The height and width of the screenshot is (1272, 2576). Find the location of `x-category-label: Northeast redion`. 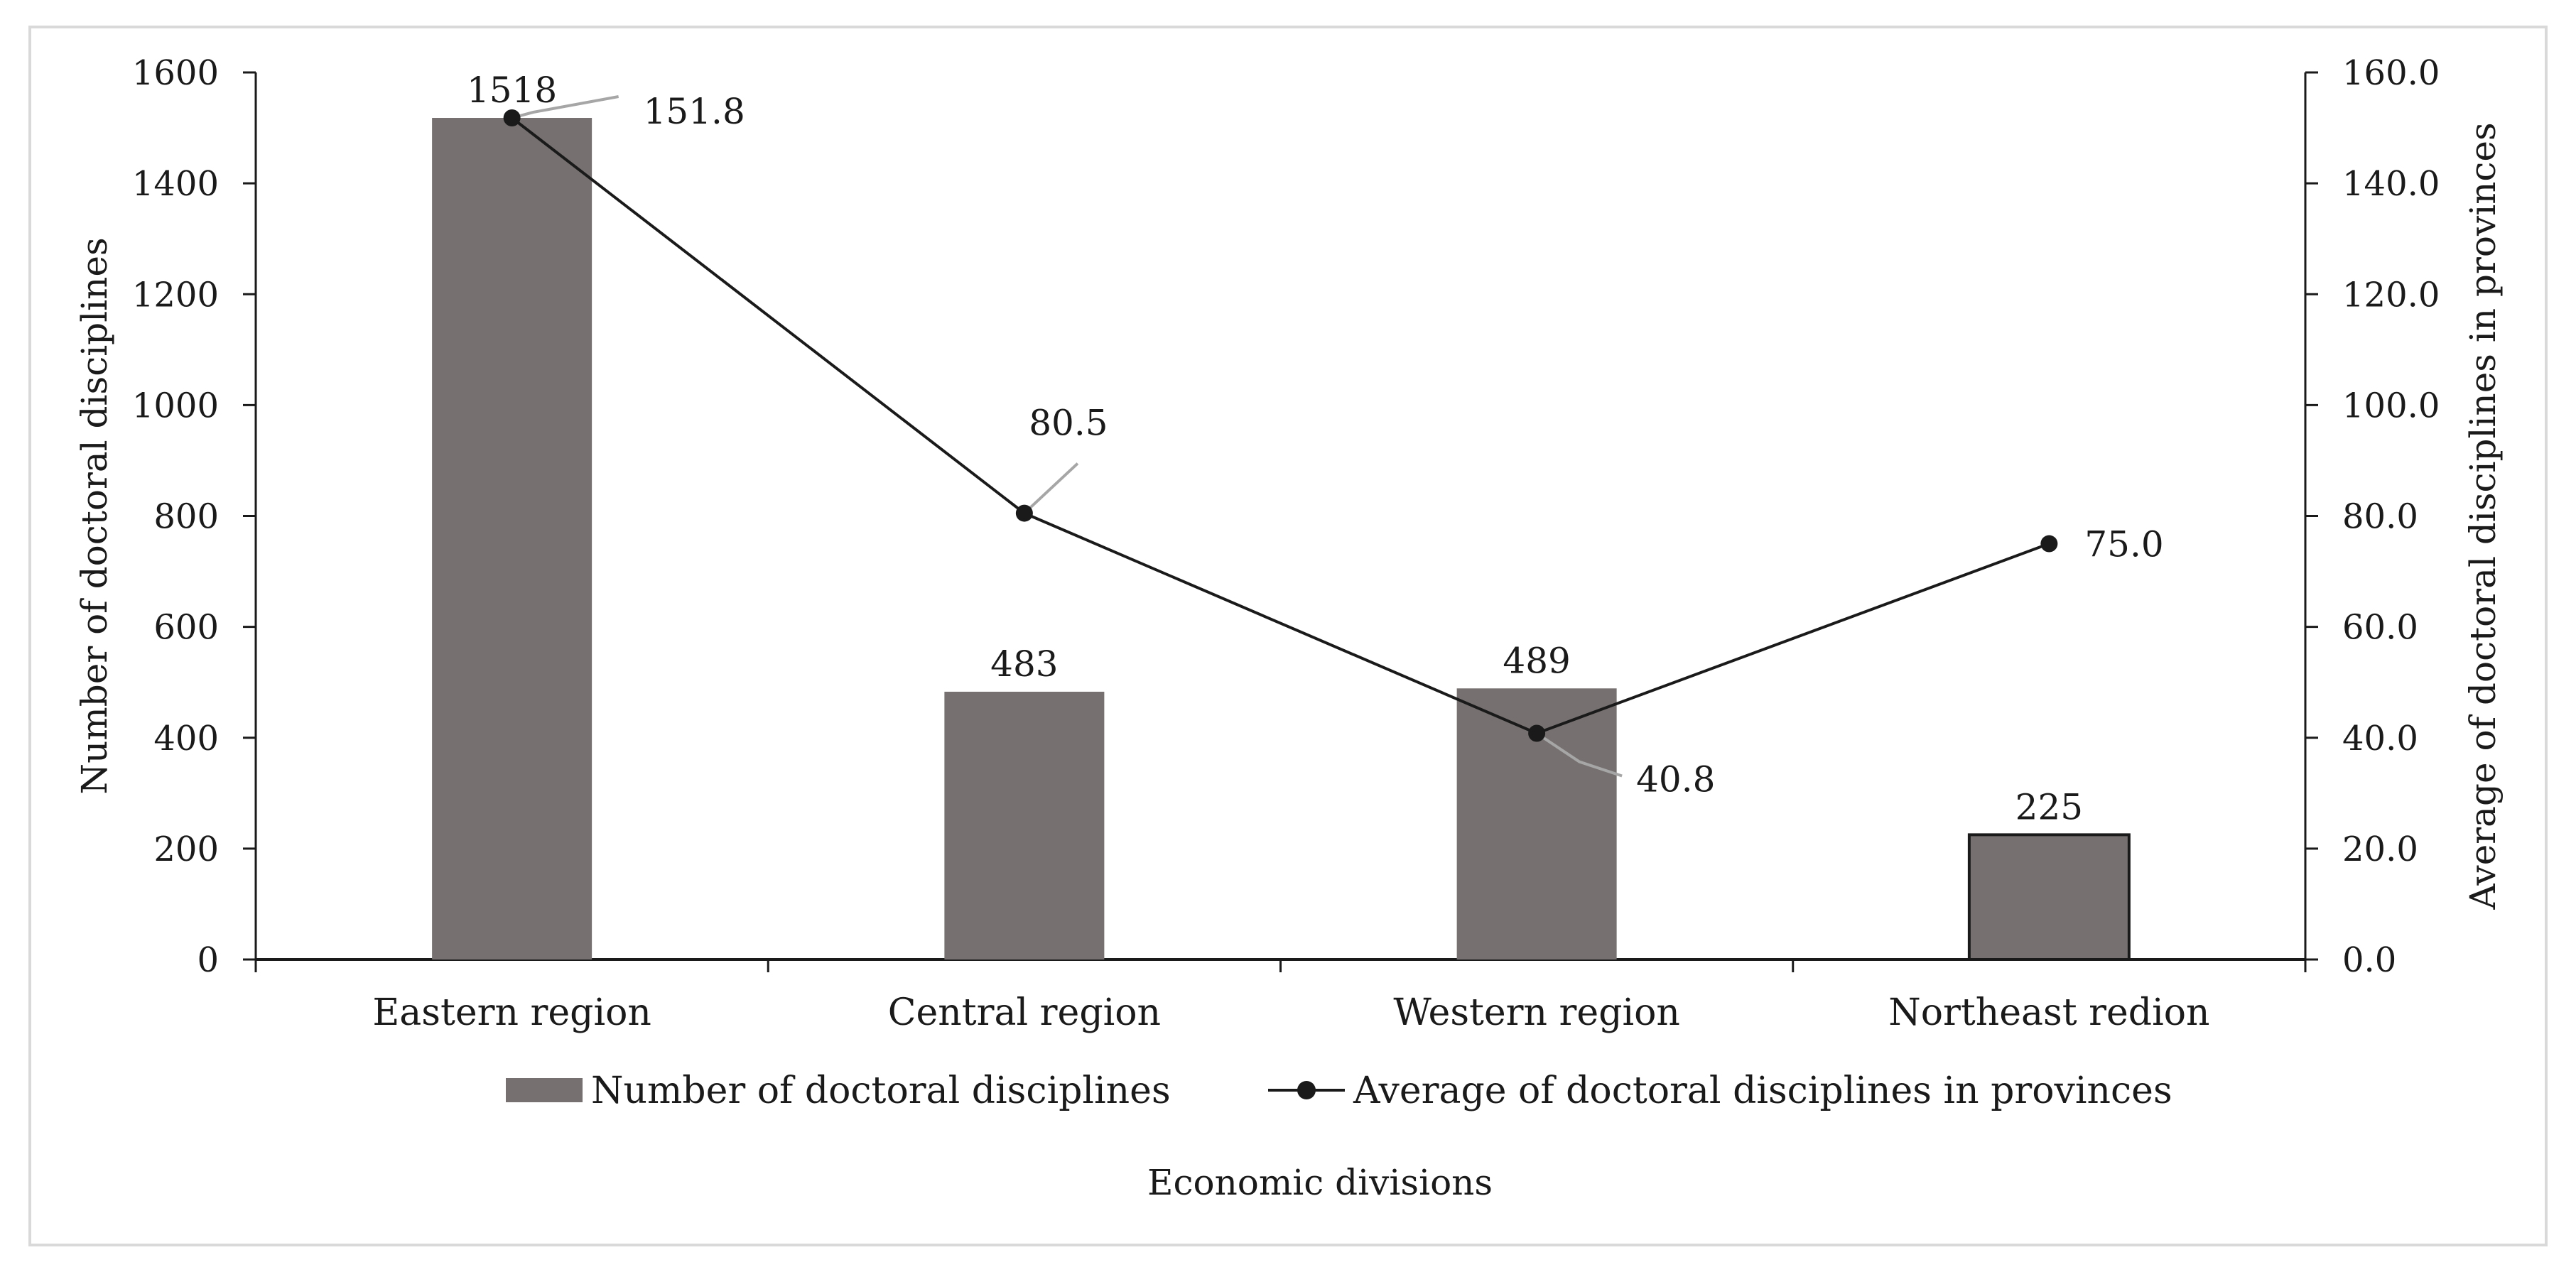

x-category-label: Northeast redion is located at coordinates (2048, 1012).